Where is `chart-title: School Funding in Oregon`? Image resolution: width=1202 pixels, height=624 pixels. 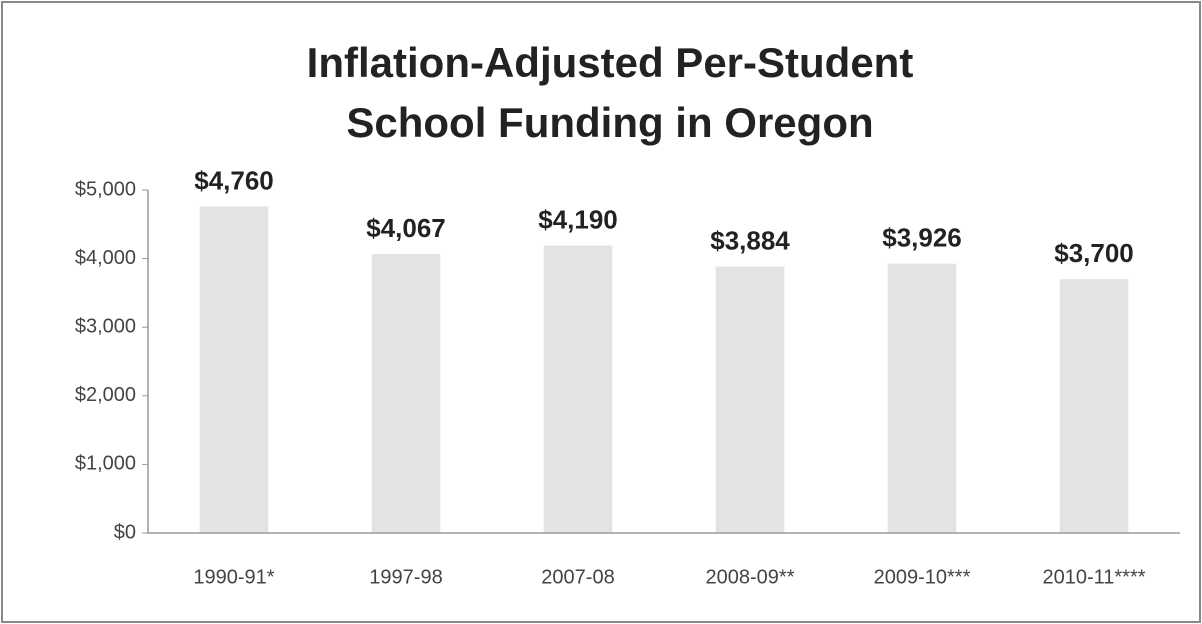 chart-title: School Funding in Oregon is located at coordinates (609, 122).